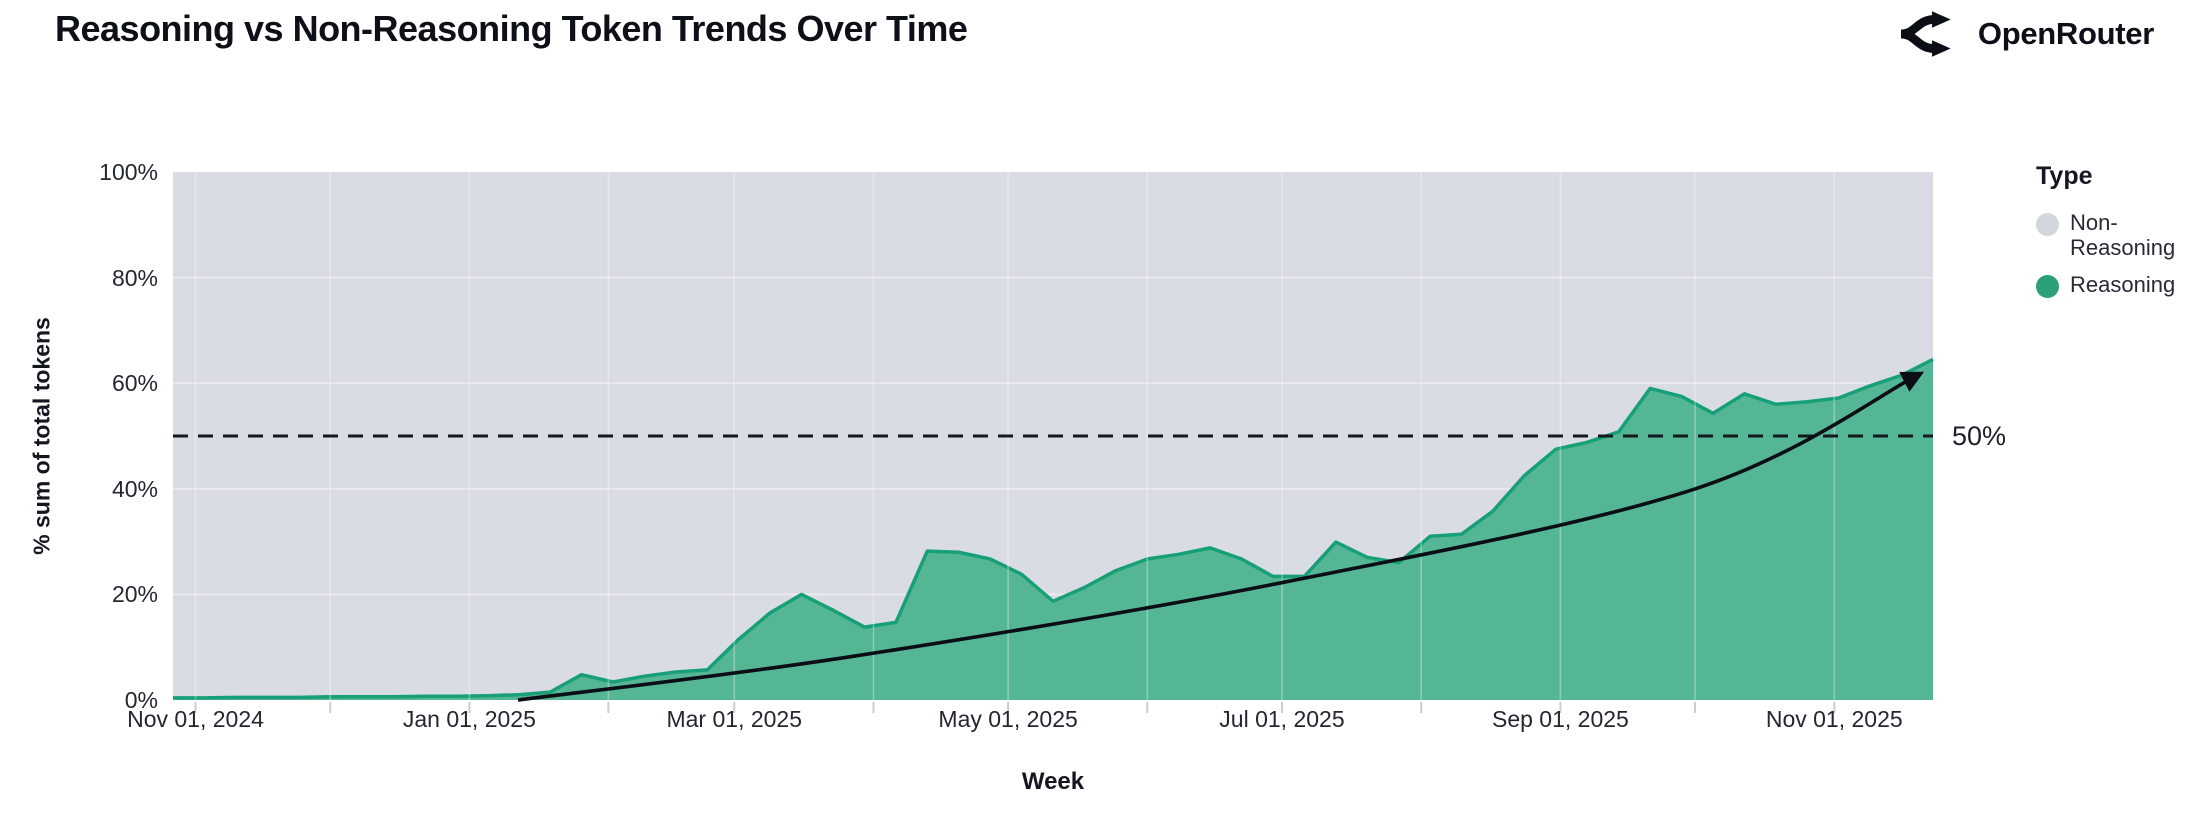  I want to click on x-axis-title: Week, so click(1053, 781).